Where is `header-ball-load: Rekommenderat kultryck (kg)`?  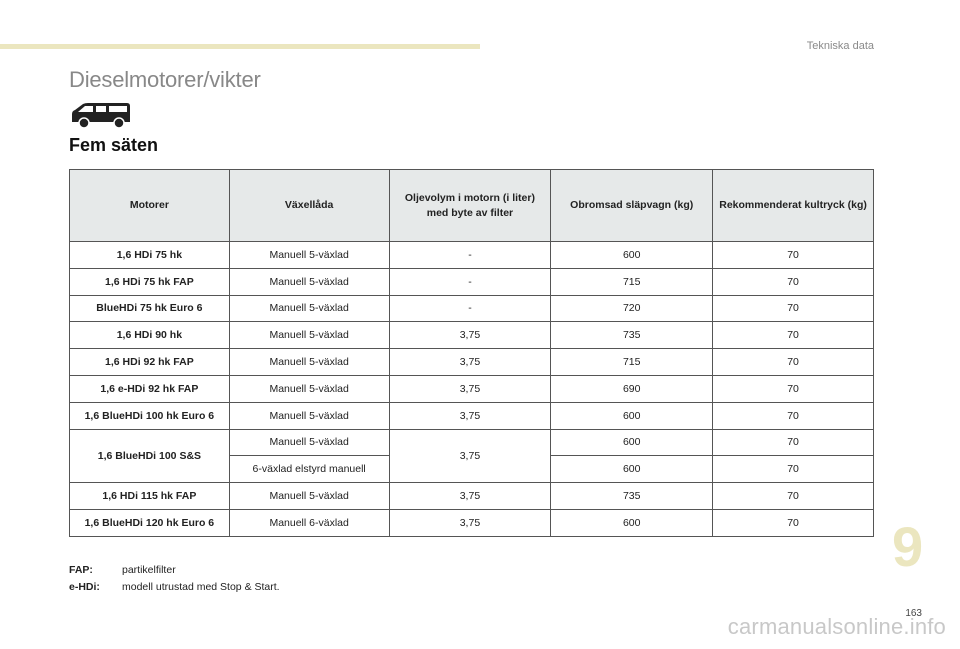
header-ball-load: Rekommenderat kultryck (kg) is located at coordinates (793, 205).